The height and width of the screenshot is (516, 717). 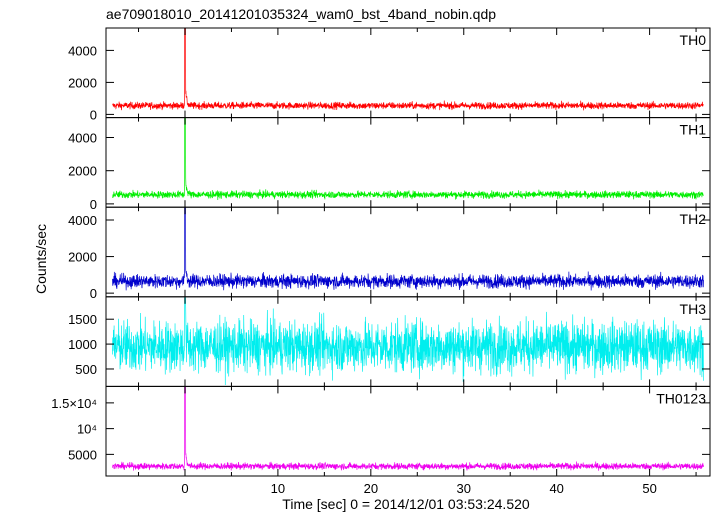 I want to click on series-line-th0123, so click(x=408, y=428).